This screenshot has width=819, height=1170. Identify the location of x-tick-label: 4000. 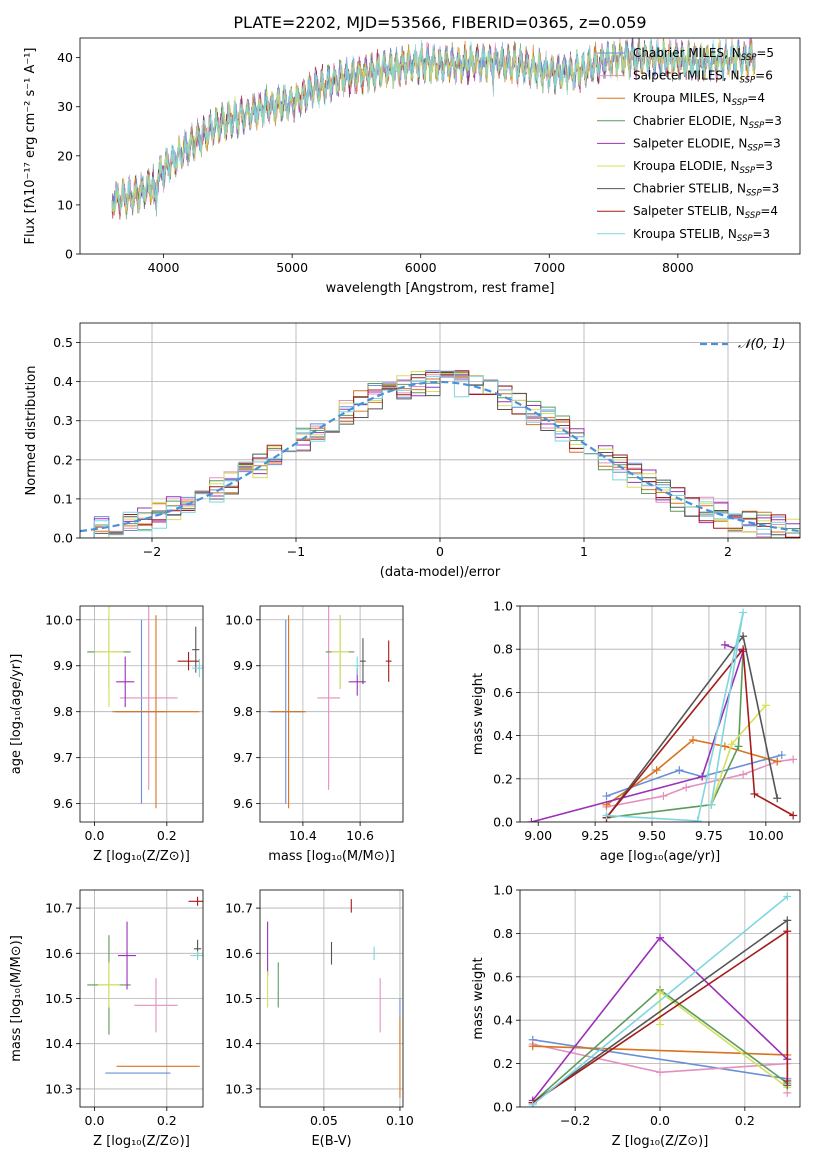
(164, 267).